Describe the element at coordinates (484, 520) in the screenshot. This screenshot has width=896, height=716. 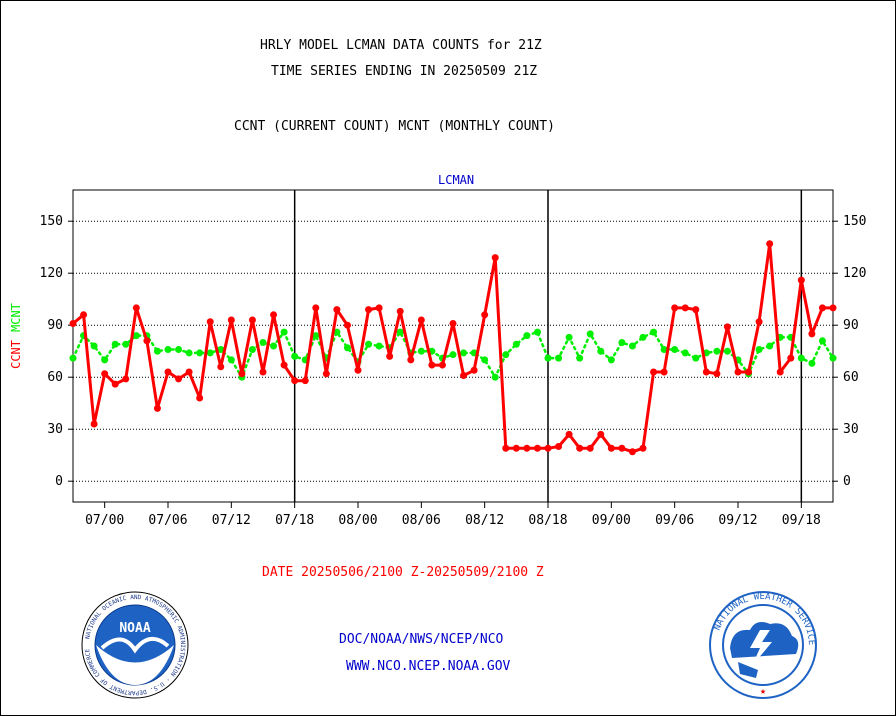
I see `x-tick-label: 08/12` at that location.